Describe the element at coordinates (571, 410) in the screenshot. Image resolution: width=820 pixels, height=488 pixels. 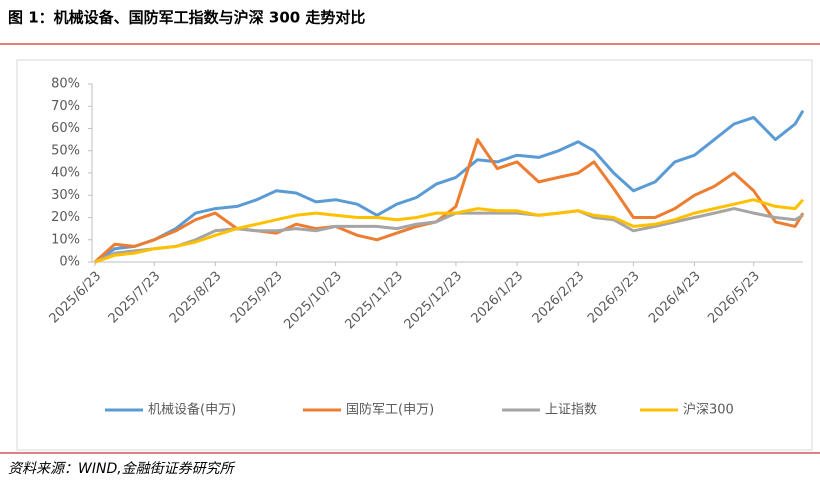
I see `legend-label: 上证指数` at that location.